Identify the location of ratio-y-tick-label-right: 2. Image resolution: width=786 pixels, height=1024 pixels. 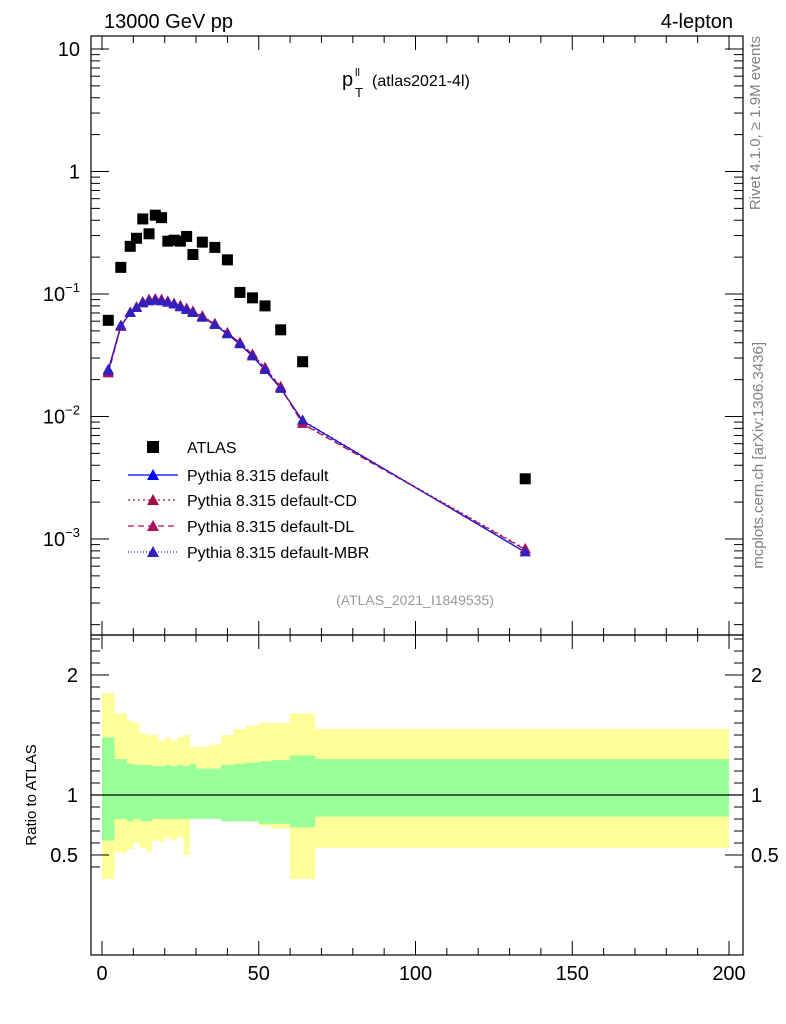
(756, 676).